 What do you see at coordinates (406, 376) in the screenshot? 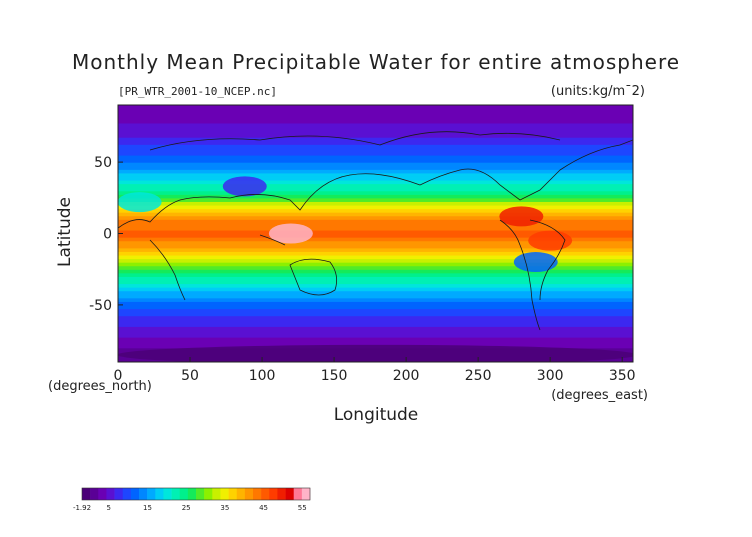
I see `x-tick-label: 200` at bounding box center [406, 376].